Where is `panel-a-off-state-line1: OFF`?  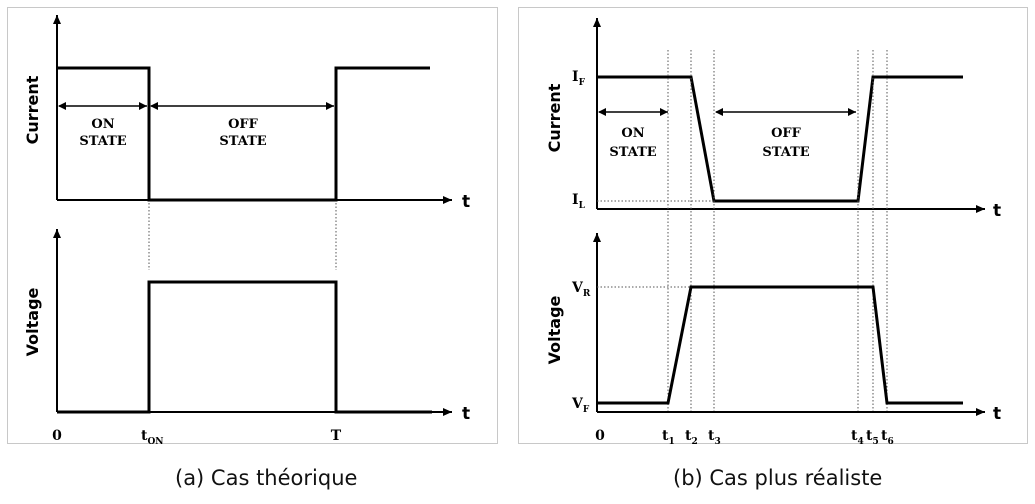 panel-a-off-state-line1: OFF is located at coordinates (243, 124).